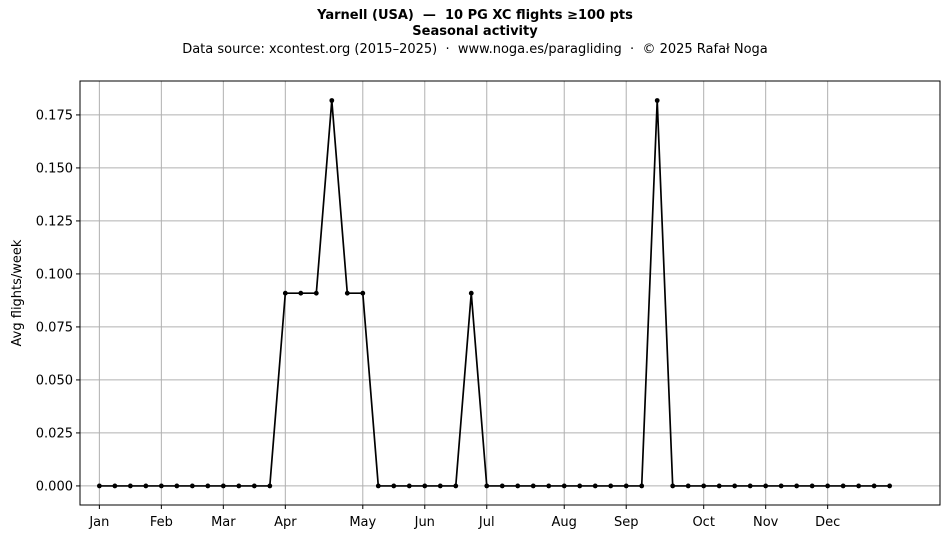 Image resolution: width=950 pixels, height=539 pixels. Describe the element at coordinates (54, 486) in the screenshot. I see `y-tick-label: 0.000` at that location.